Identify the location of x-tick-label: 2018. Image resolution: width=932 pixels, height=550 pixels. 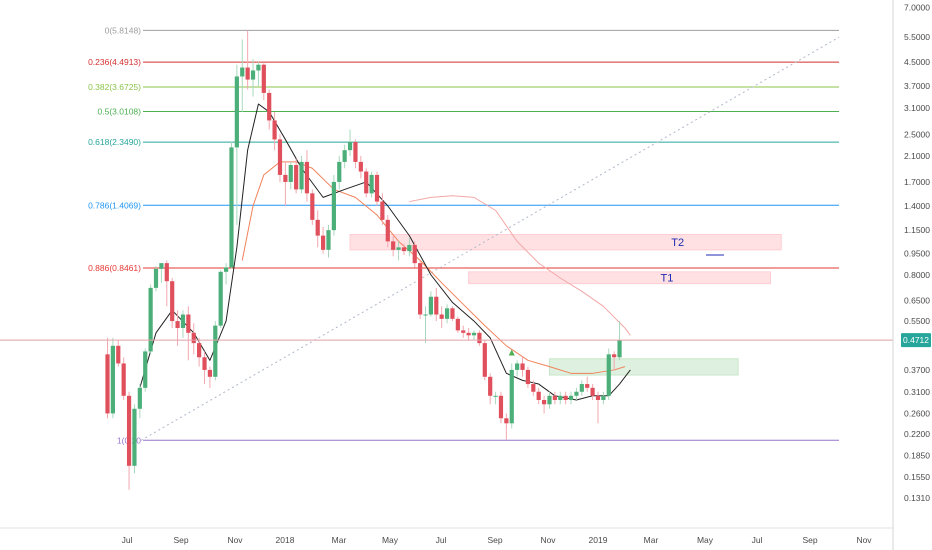
(285, 540).